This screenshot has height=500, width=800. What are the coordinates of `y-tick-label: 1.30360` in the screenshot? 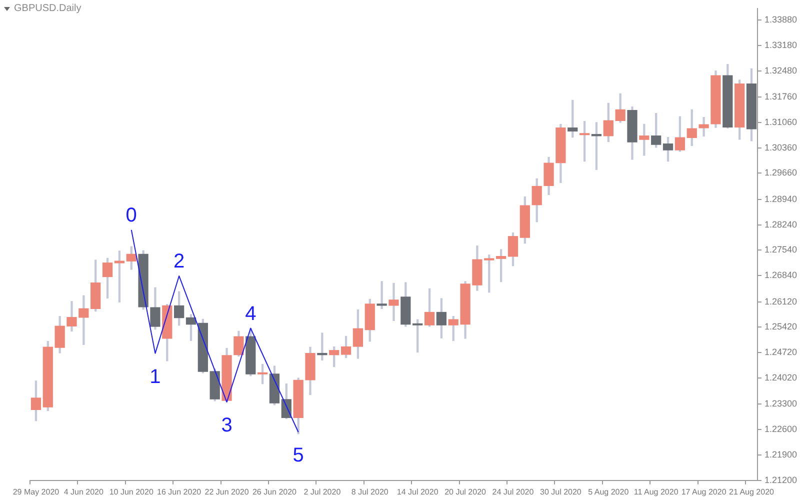 It's located at (781, 147).